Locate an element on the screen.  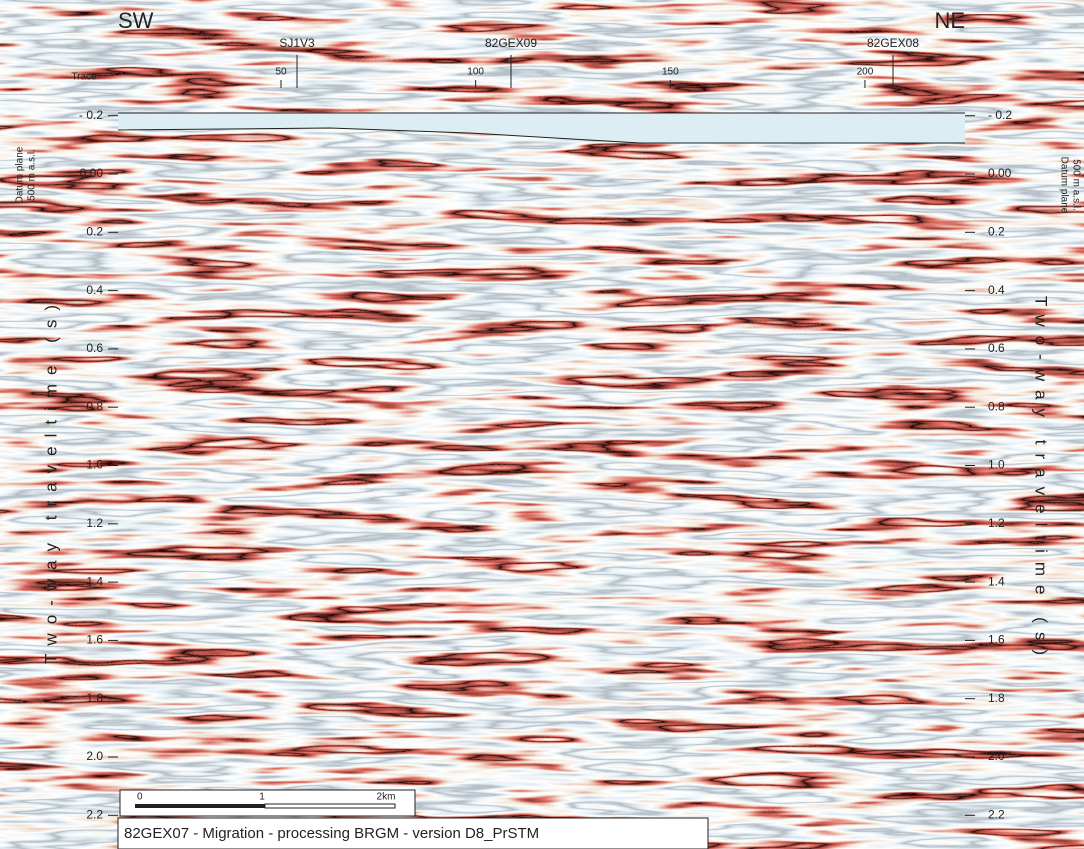
scale-bar-label: 0 is located at coordinates (140, 797).